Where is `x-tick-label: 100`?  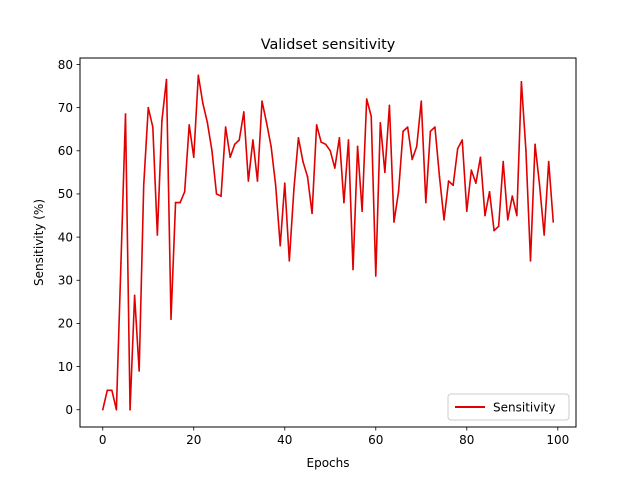
x-tick-label: 100 is located at coordinates (557, 440).